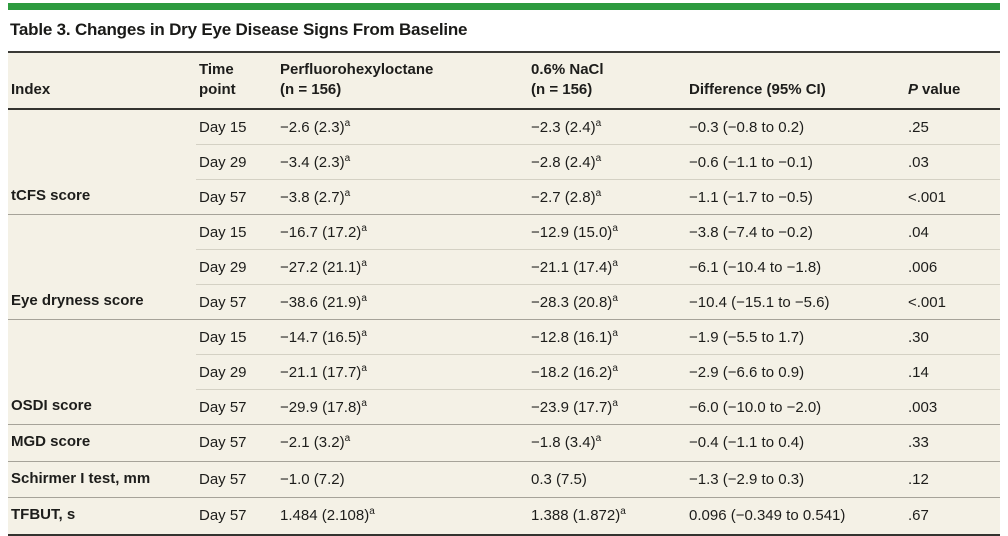 The width and height of the screenshot is (1008, 536). I want to click on pfho-value-cell: −38.6 (21.9)a, so click(402, 302).